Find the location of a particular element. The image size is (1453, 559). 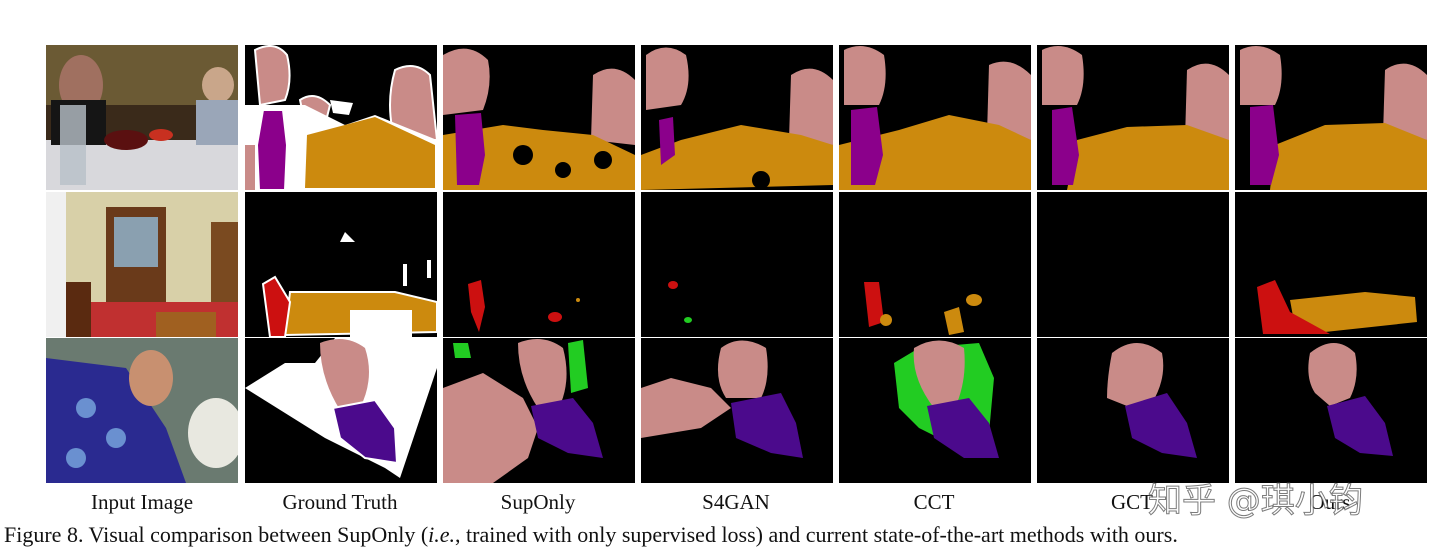

column-label: SupOnly is located at coordinates (538, 502).